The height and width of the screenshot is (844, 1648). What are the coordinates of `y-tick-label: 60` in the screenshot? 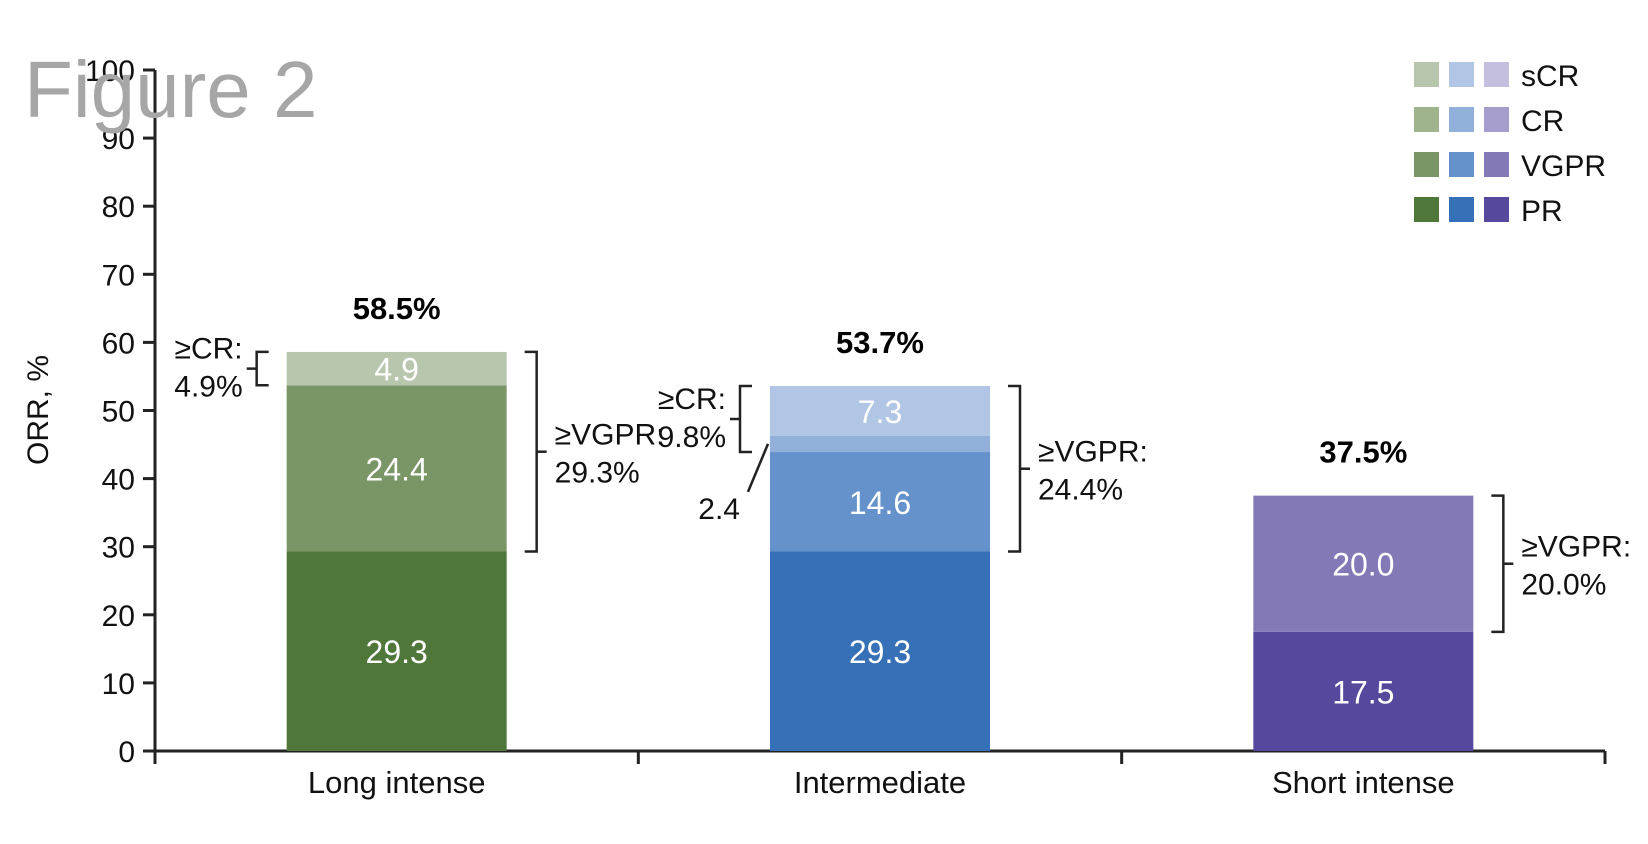 It's located at (118, 343).